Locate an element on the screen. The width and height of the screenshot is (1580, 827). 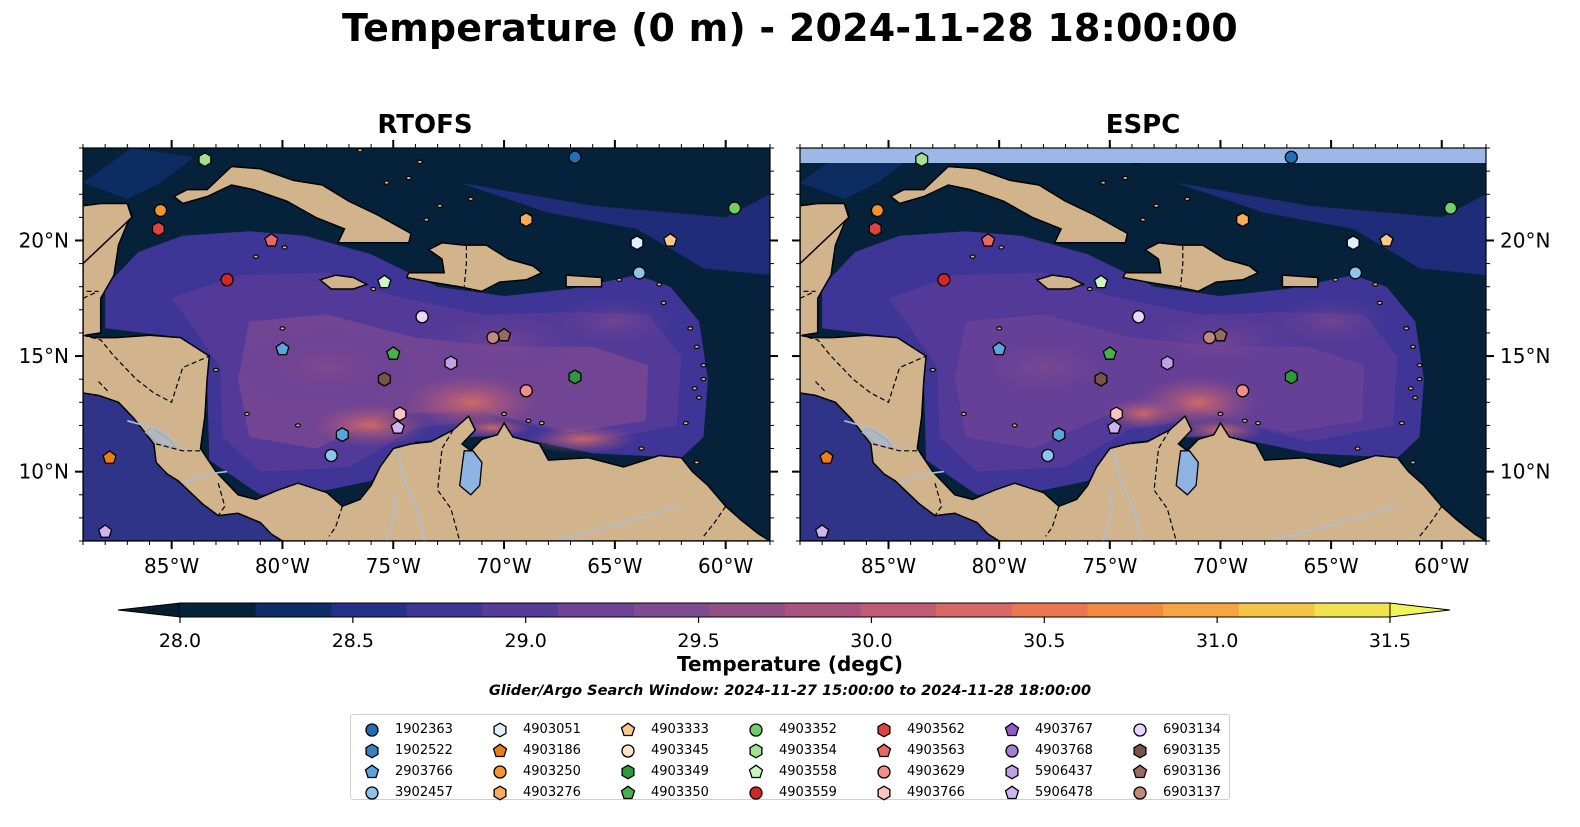
legend-item: 6903136 is located at coordinates (1193, 771).